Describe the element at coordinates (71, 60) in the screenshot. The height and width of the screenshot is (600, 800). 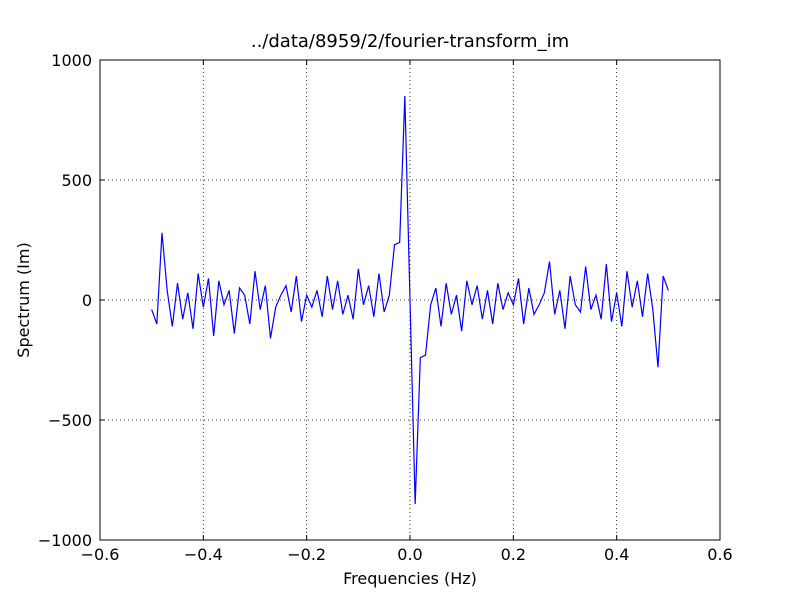
I see `y-tick-label: 1000` at that location.